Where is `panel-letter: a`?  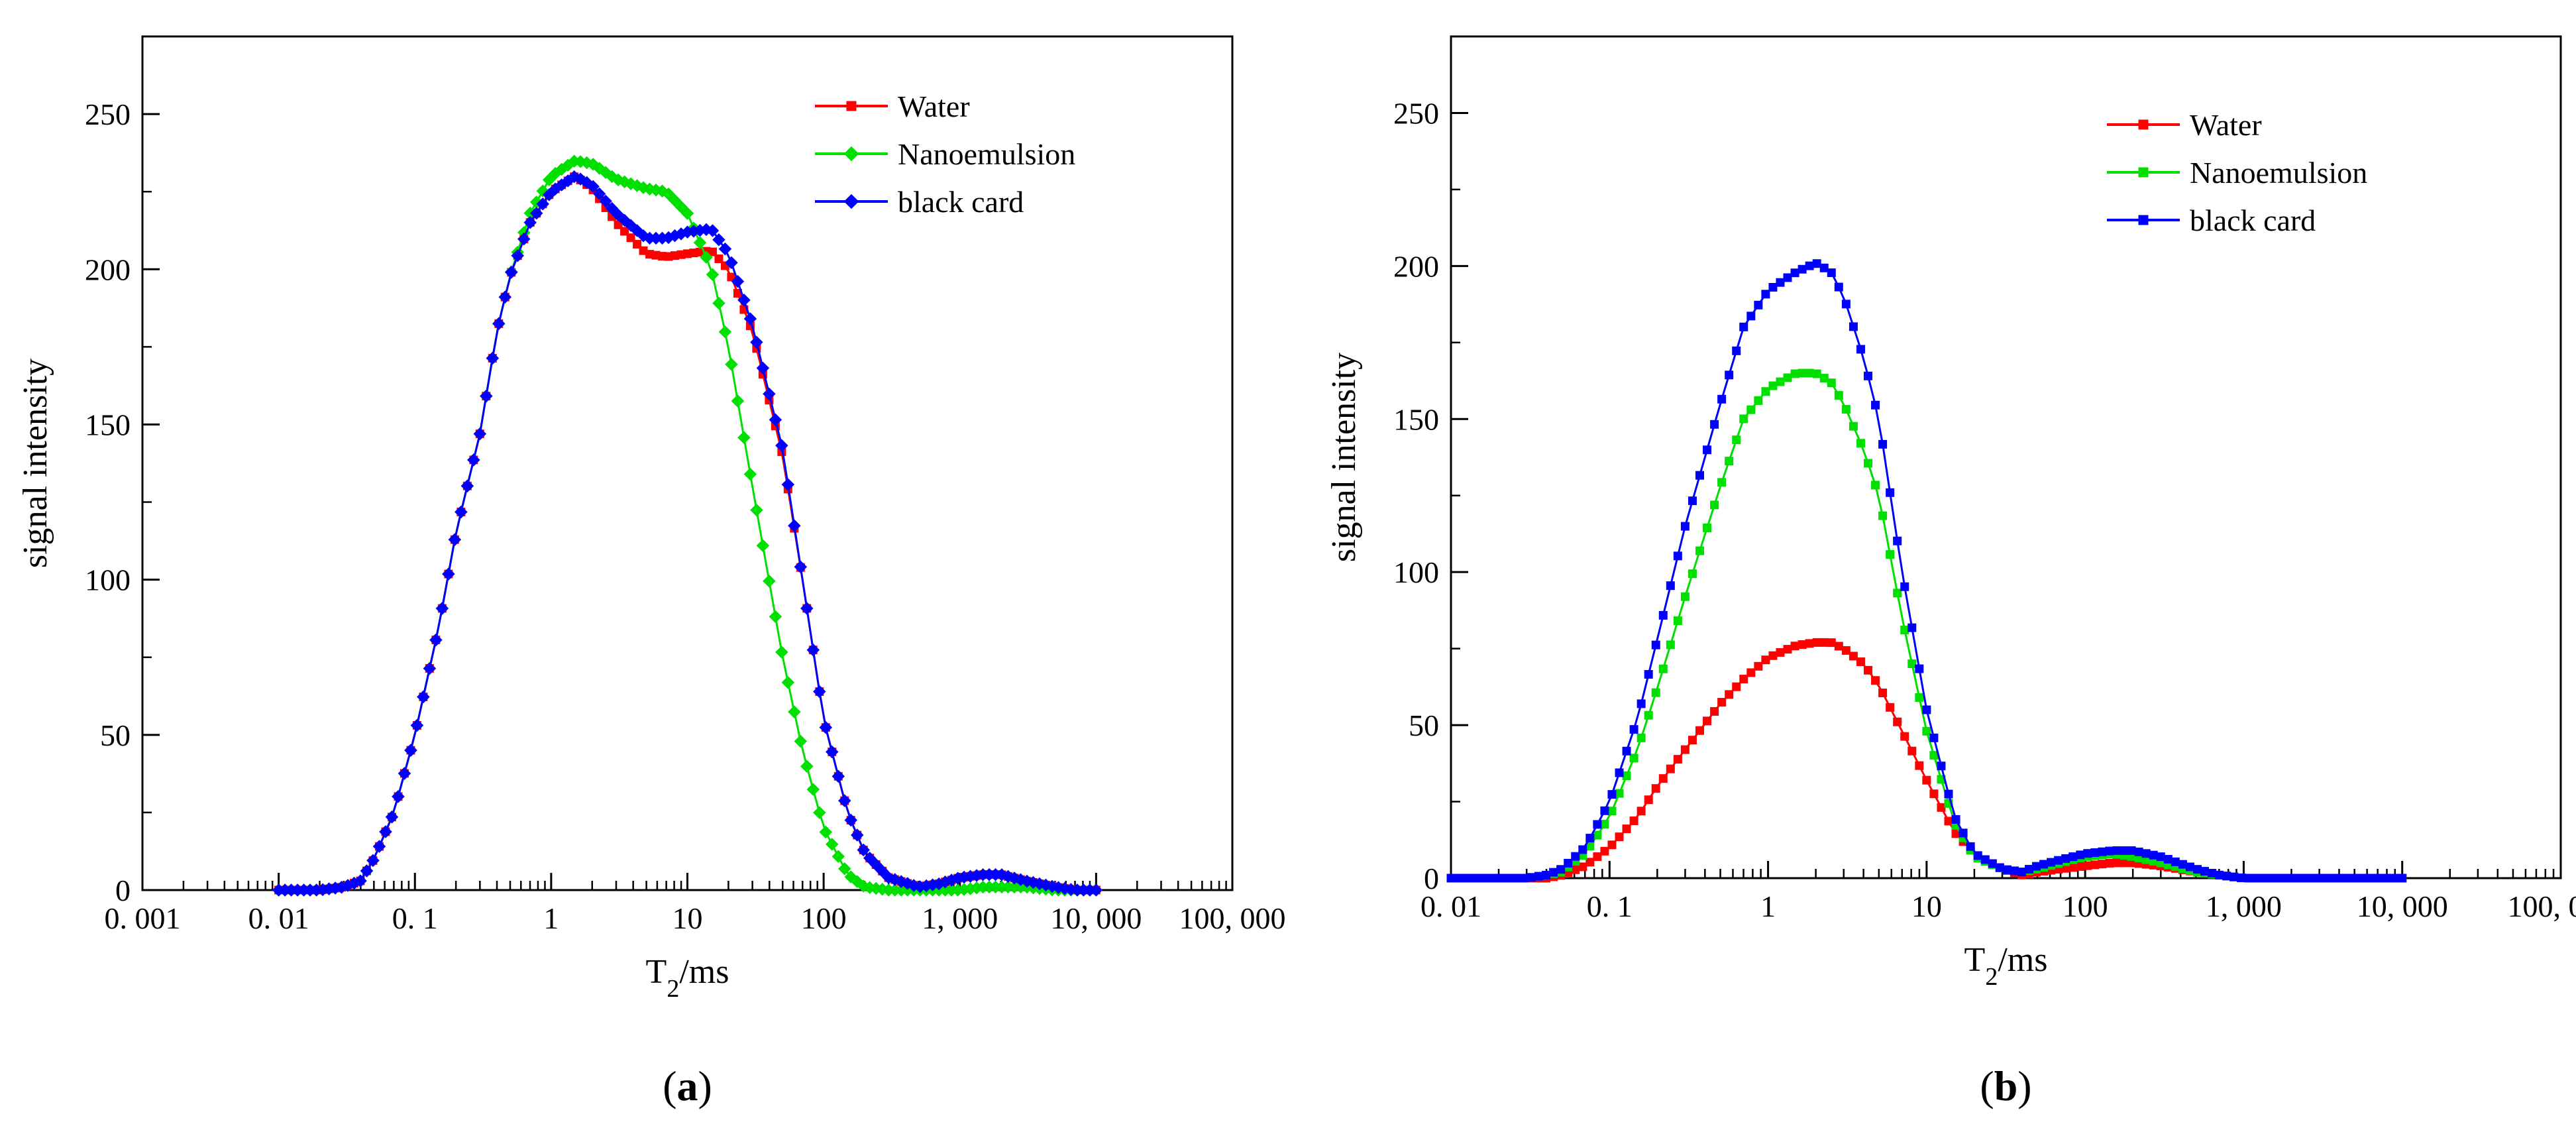
panel-letter: a is located at coordinates (687, 1086).